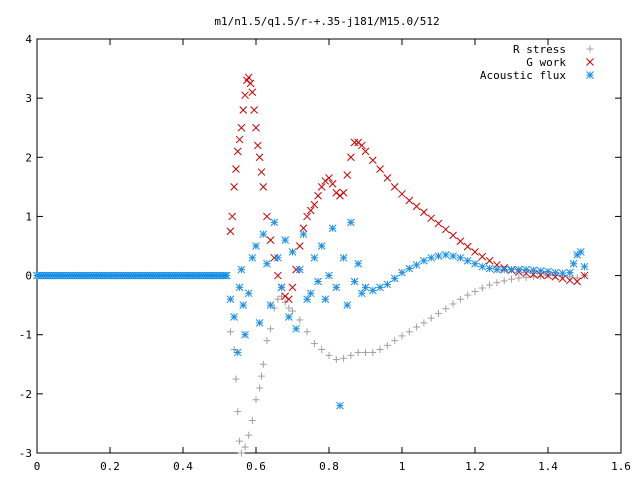 This screenshot has width=640, height=480. I want to click on x-tick-label: 0.2, so click(110, 466).